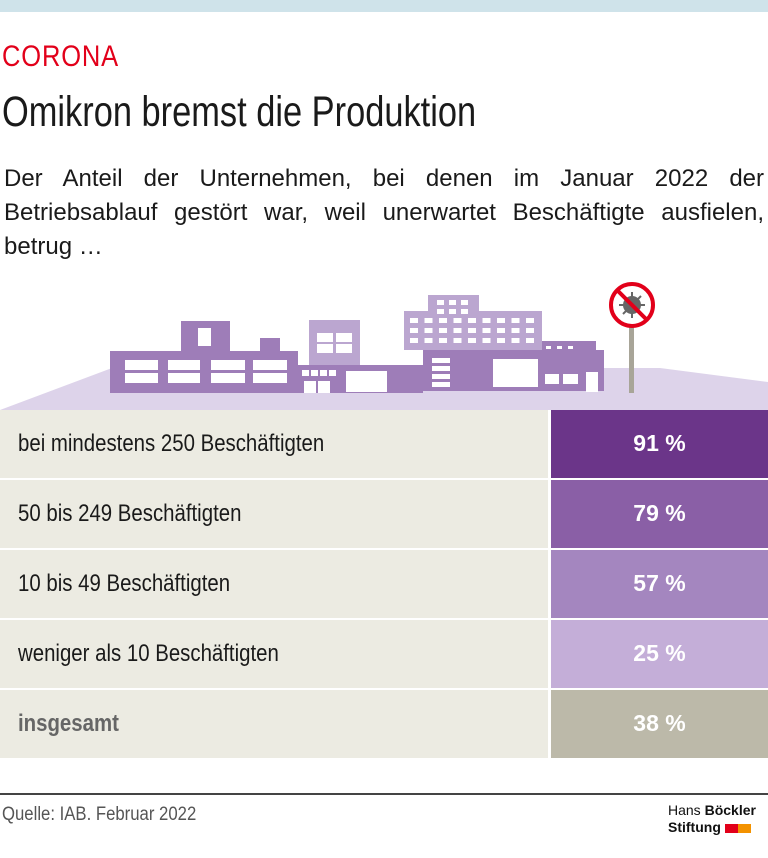  Describe the element at coordinates (68, 723) in the screenshot. I see `row-label: insgesamt` at that location.